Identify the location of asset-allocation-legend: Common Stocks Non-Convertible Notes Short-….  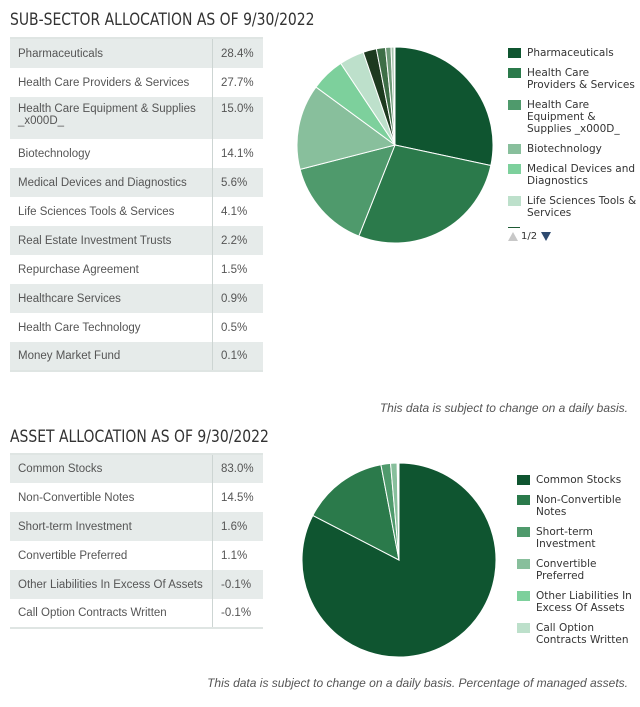
(578, 564).